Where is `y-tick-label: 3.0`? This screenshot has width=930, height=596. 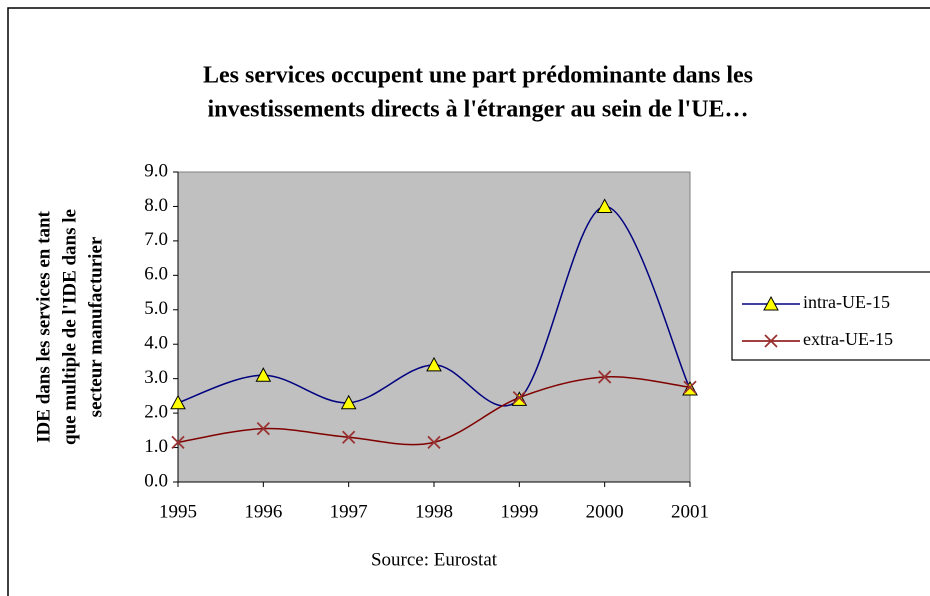 y-tick-label: 3.0 is located at coordinates (156, 377).